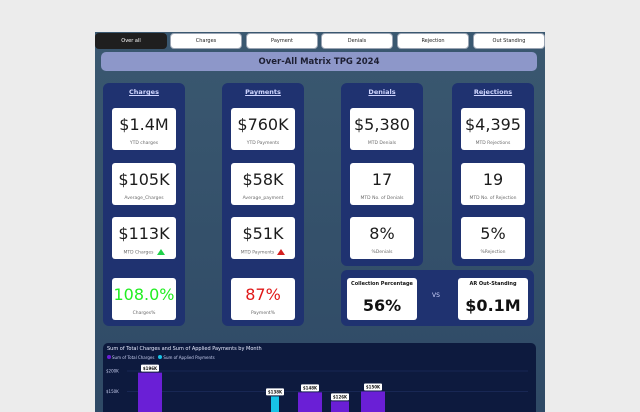 The image size is (640, 412). What do you see at coordinates (493, 234) in the screenshot?
I see `rejection-pct-value: 5%` at bounding box center [493, 234].